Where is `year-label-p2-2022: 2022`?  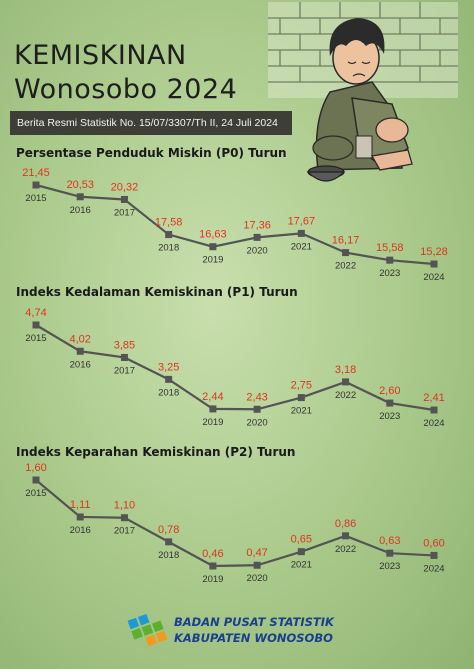 year-label-p2-2022: 2022 is located at coordinates (345, 549).